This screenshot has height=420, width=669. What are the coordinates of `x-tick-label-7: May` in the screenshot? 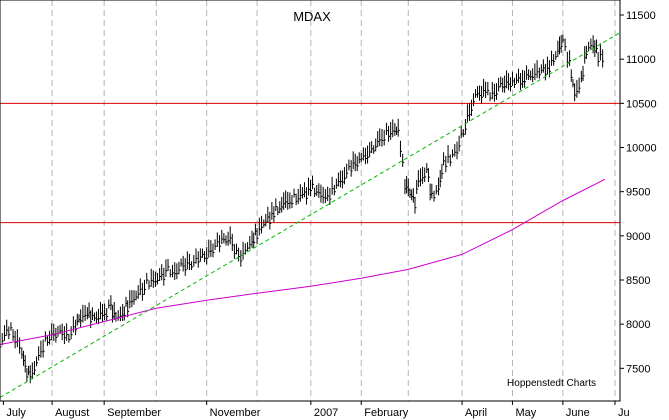 It's located at (525, 413).